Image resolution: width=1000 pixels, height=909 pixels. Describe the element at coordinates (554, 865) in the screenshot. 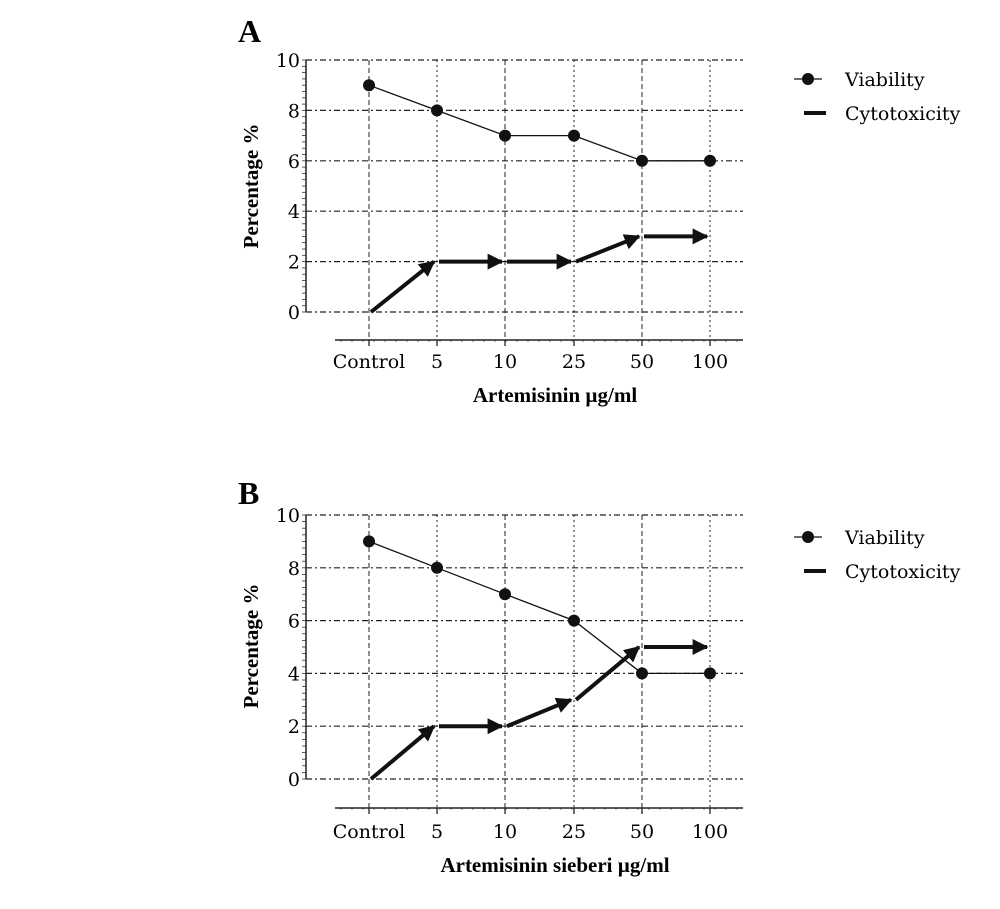

I see `x-axis-title: Artemisinin sieberi µg/ml` at that location.